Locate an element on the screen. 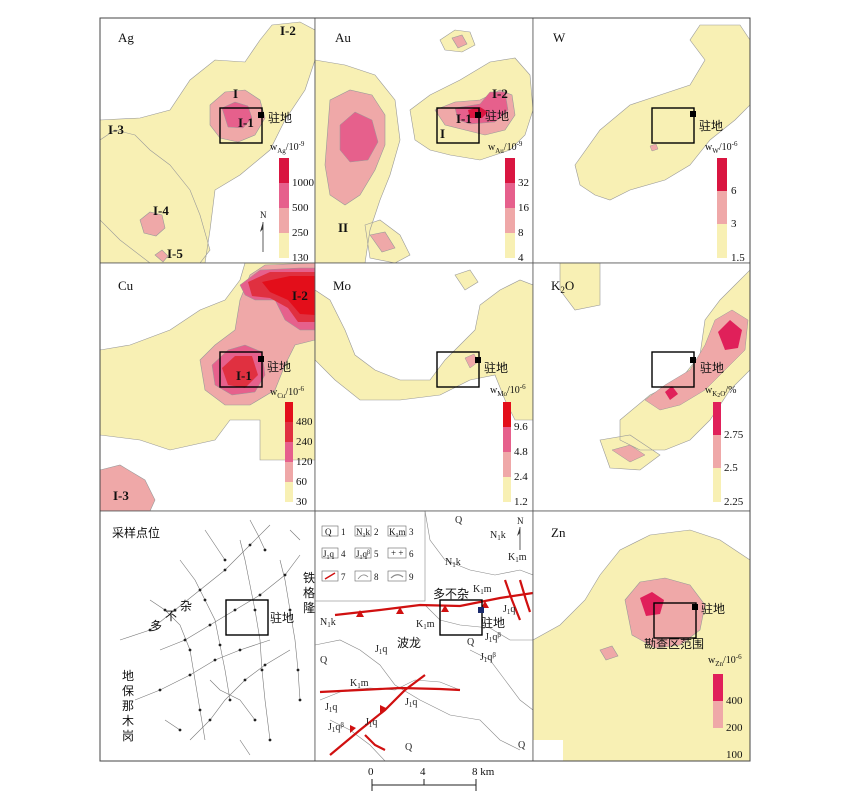 Image resolution: width=850 pixels, height=805 pixels. unit-k1m: K1m is located at coordinates (359, 684).